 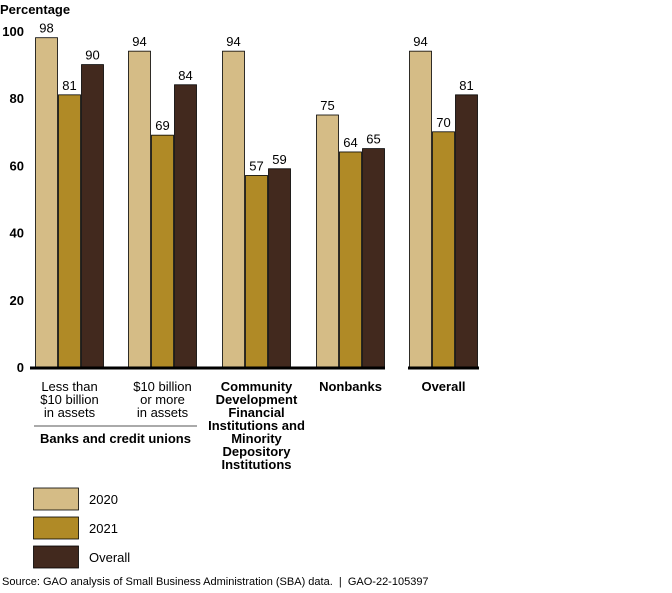 I want to click on category-label: Financial, so click(x=256, y=412).